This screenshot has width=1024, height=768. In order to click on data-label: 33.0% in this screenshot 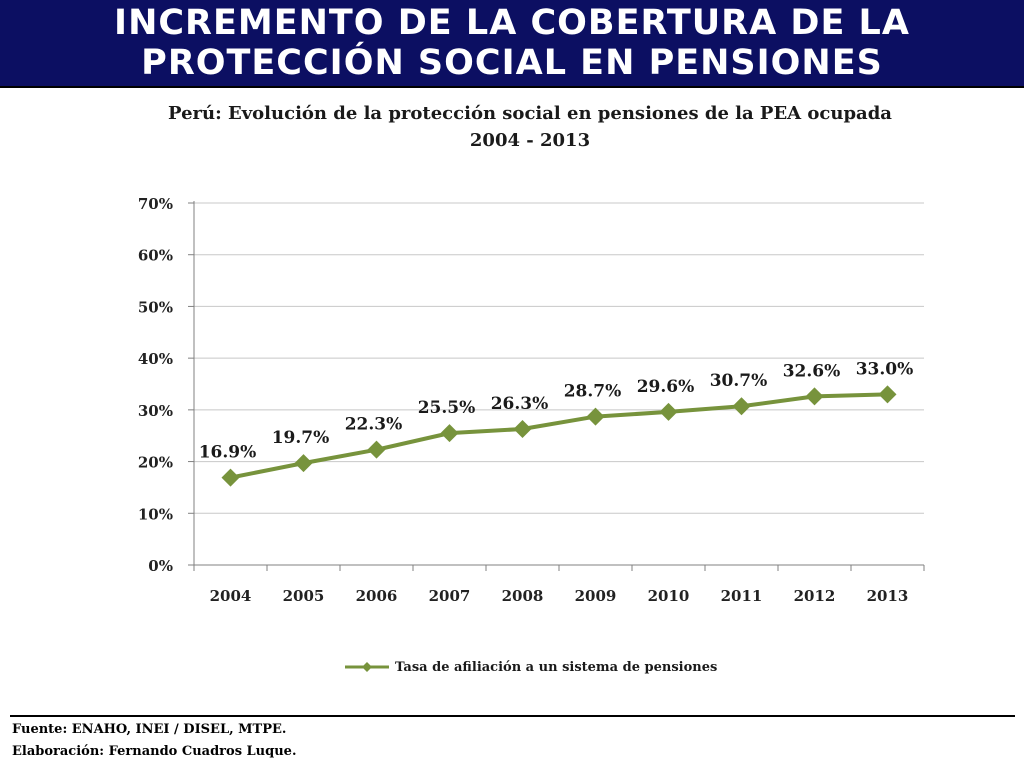, I will do `click(885, 369)`.